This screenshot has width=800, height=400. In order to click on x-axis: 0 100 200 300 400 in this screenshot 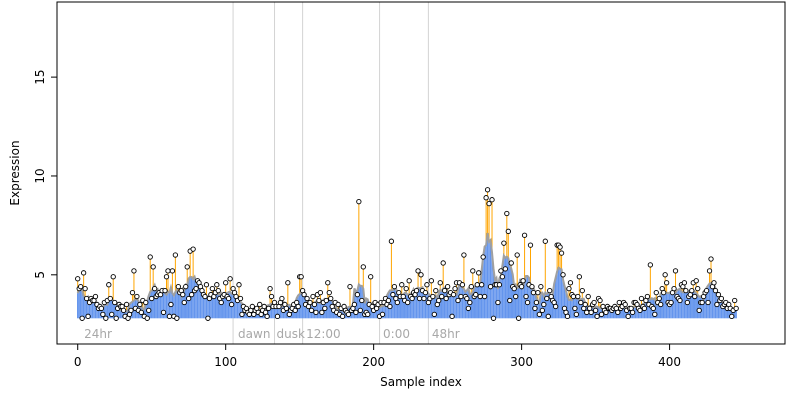, I will do `click(377, 356)`.